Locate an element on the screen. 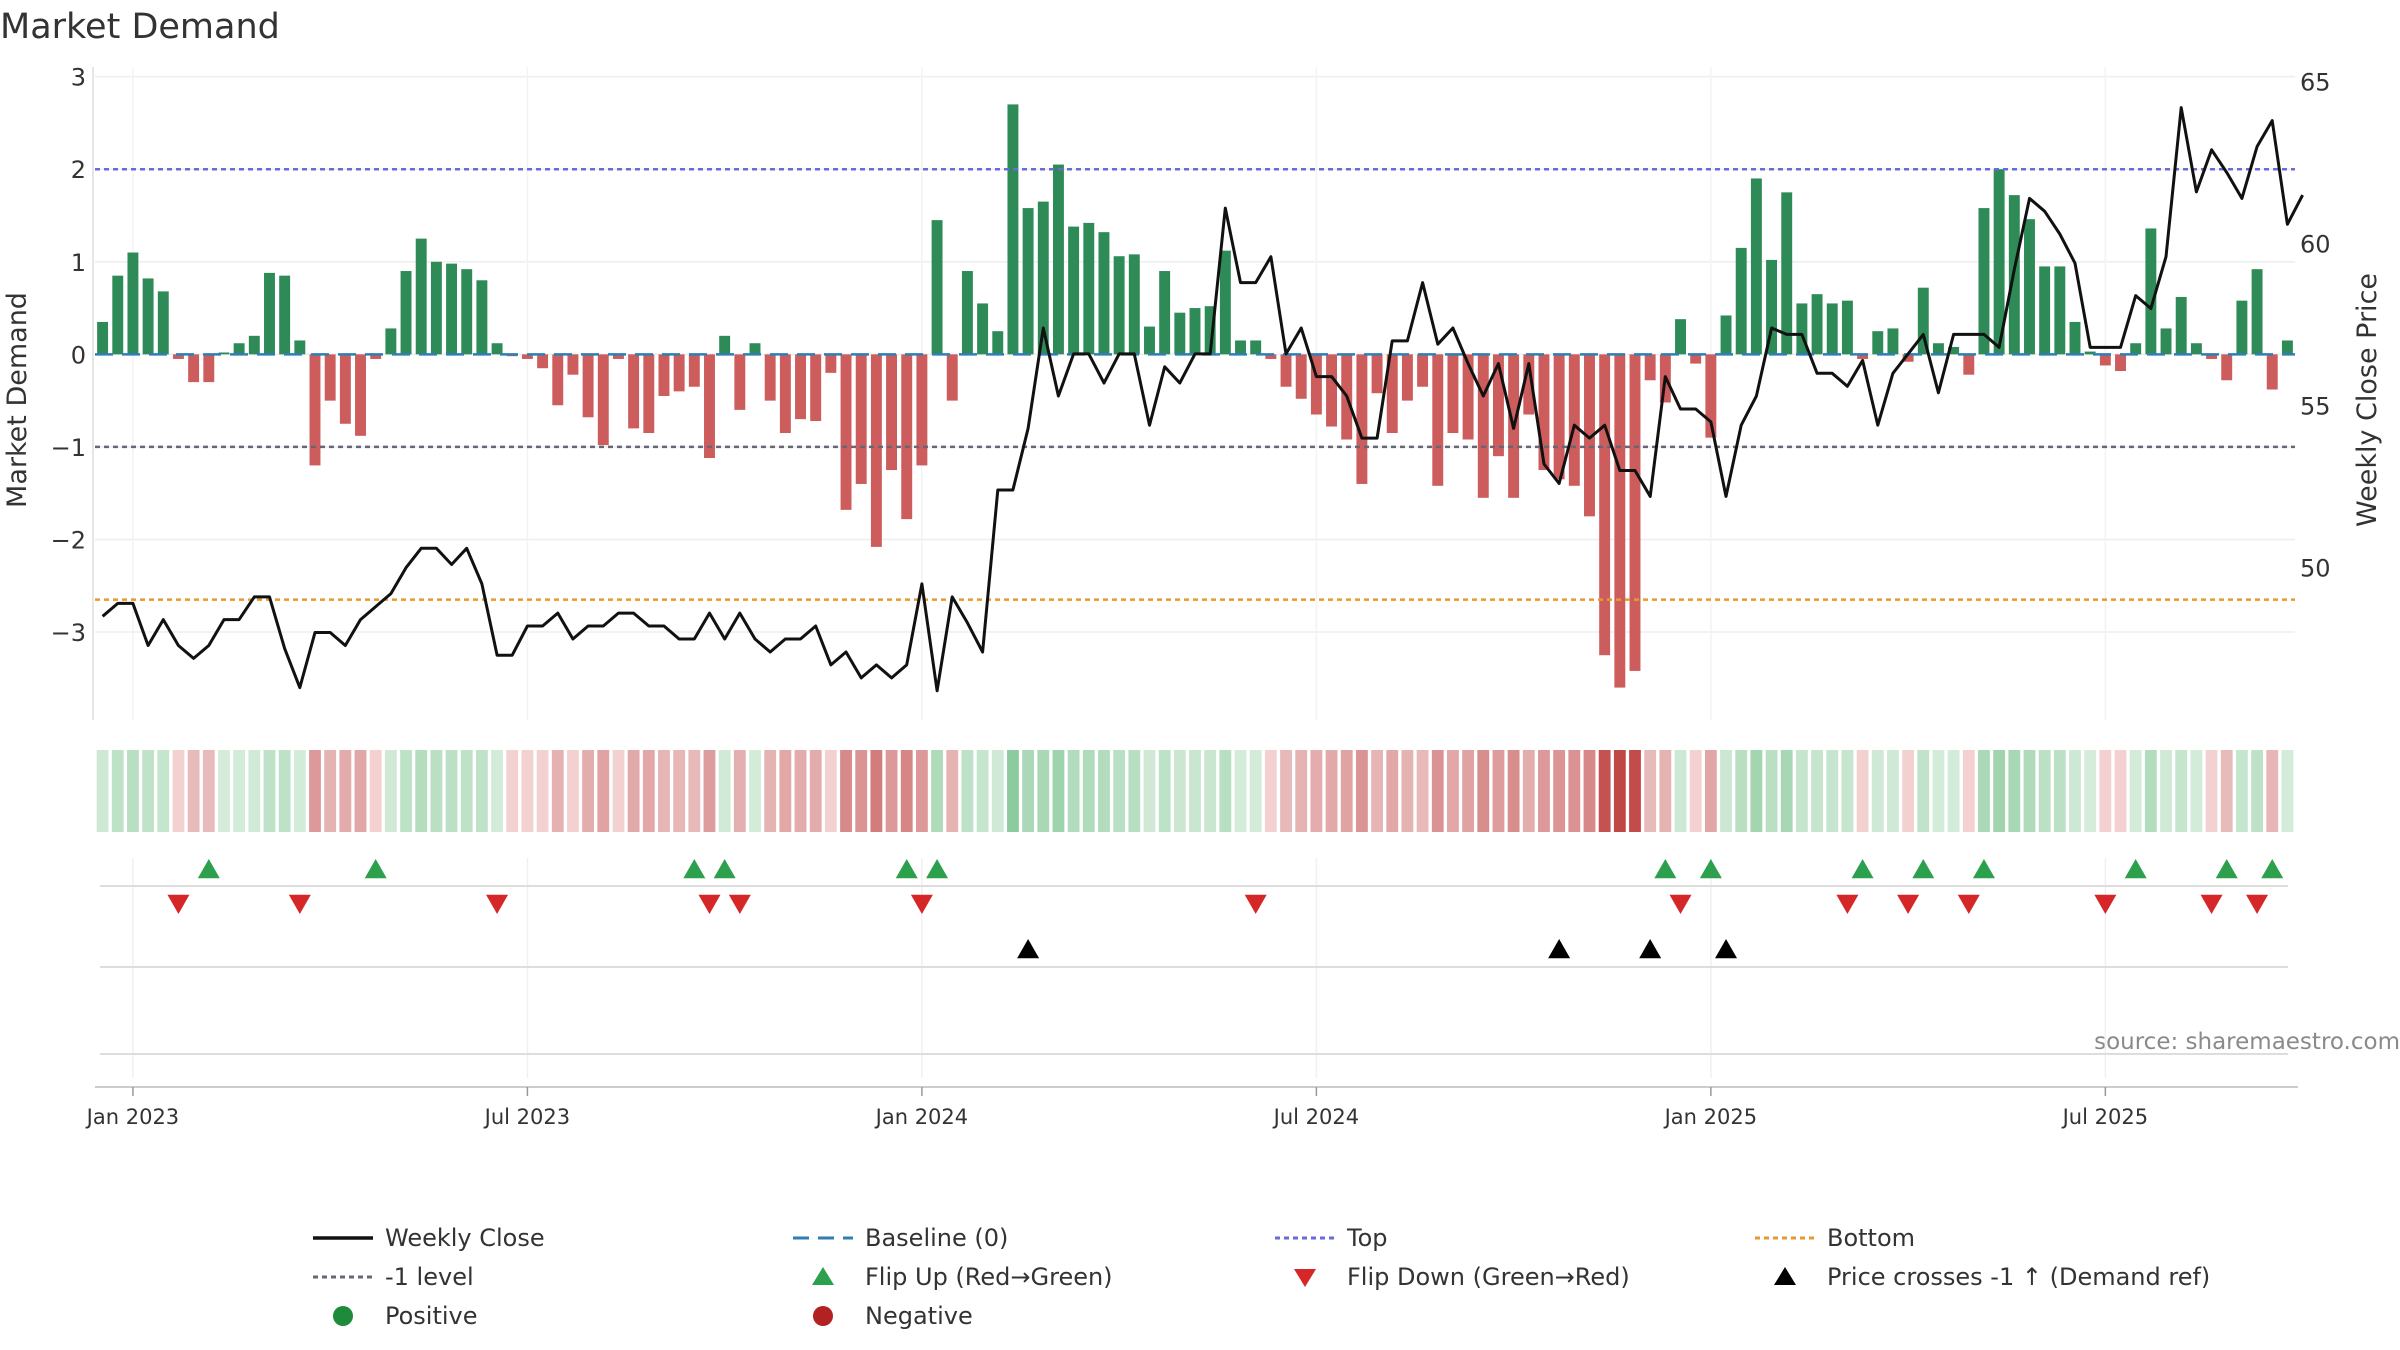 This screenshot has height=1350, width=2400. y-tick-label: −1 is located at coordinates (68, 448).